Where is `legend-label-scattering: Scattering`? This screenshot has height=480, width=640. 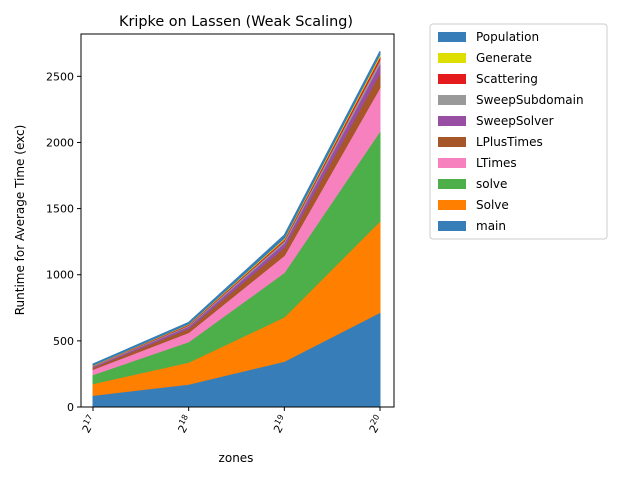
legend-label-scattering: Scattering is located at coordinates (507, 79).